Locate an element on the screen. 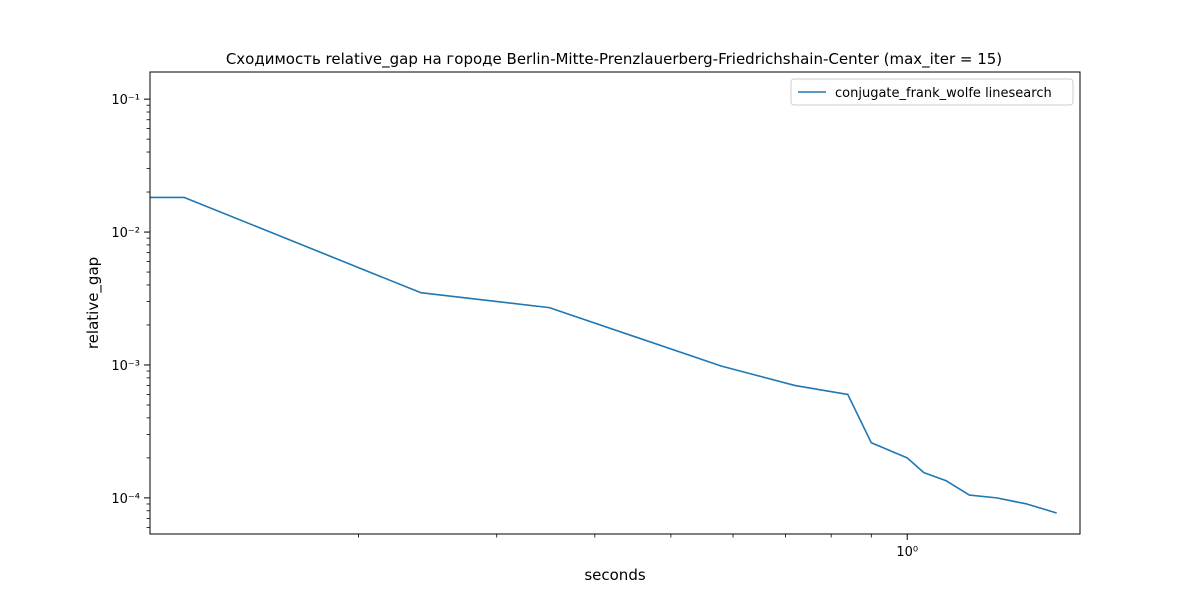 This screenshot has width=1200, height=600. y-tick-label-1: 10⁻³ is located at coordinates (125, 366).